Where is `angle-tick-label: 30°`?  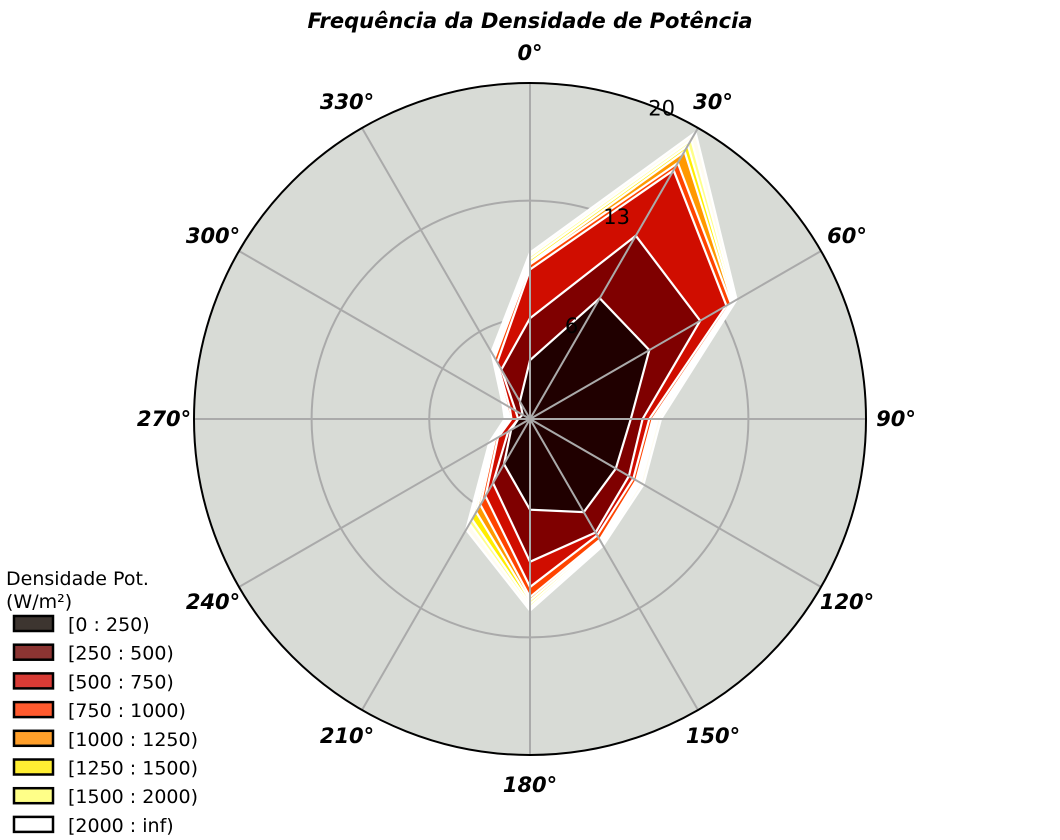 angle-tick-label: 30° is located at coordinates (713, 102).